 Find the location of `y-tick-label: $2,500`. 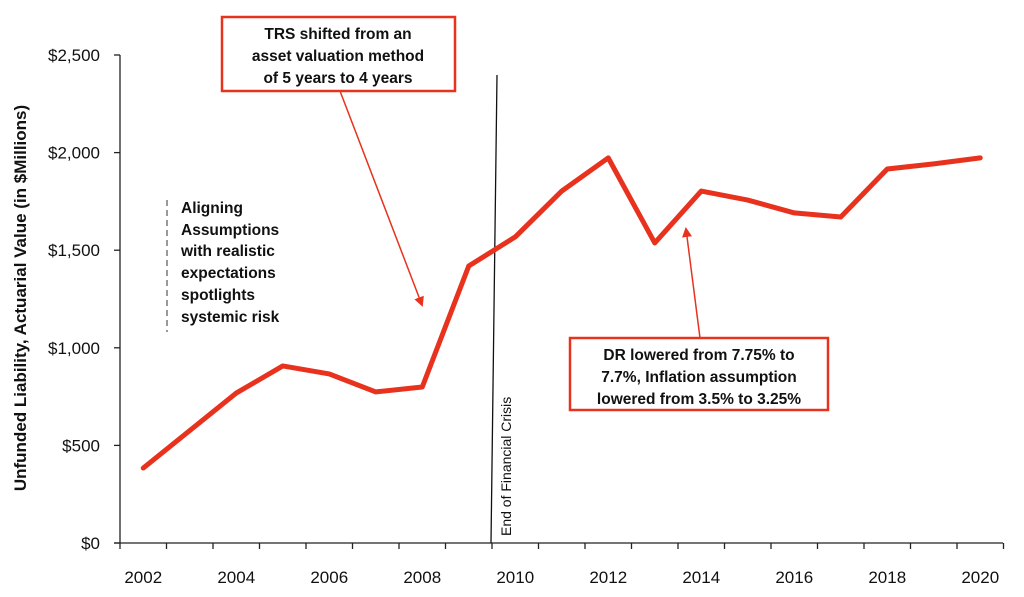

y-tick-label: $2,500 is located at coordinates (74, 55).